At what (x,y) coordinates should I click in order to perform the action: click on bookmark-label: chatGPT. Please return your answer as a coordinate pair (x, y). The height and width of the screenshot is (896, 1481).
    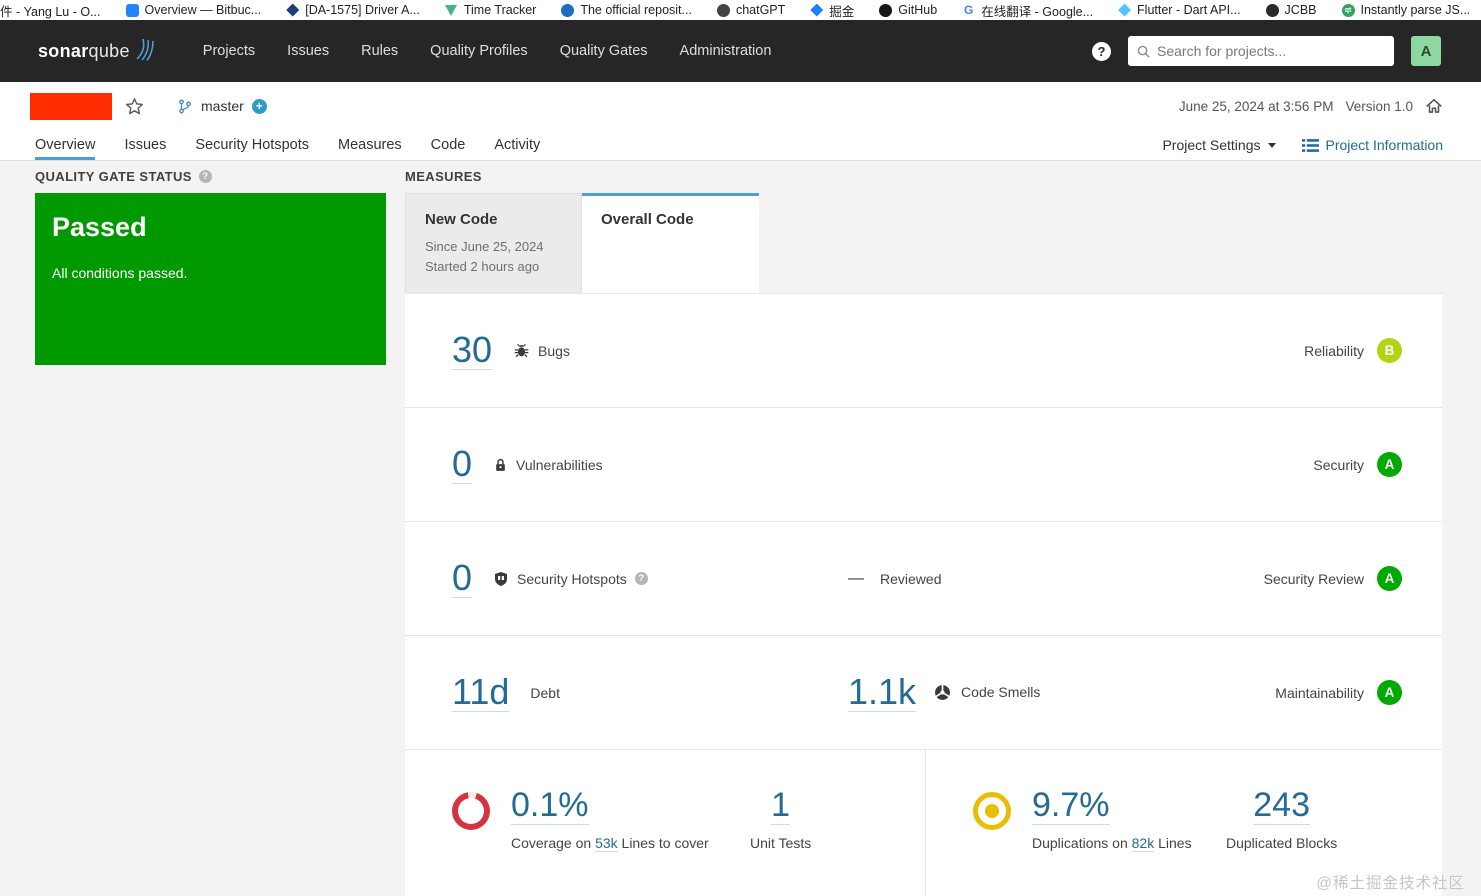
    Looking at the image, I should click on (760, 10).